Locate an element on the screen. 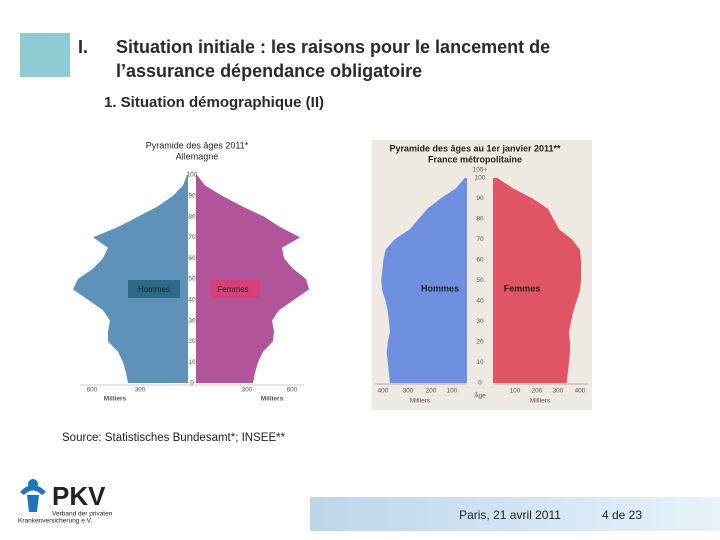  age-tick: 105+ is located at coordinates (480, 170).